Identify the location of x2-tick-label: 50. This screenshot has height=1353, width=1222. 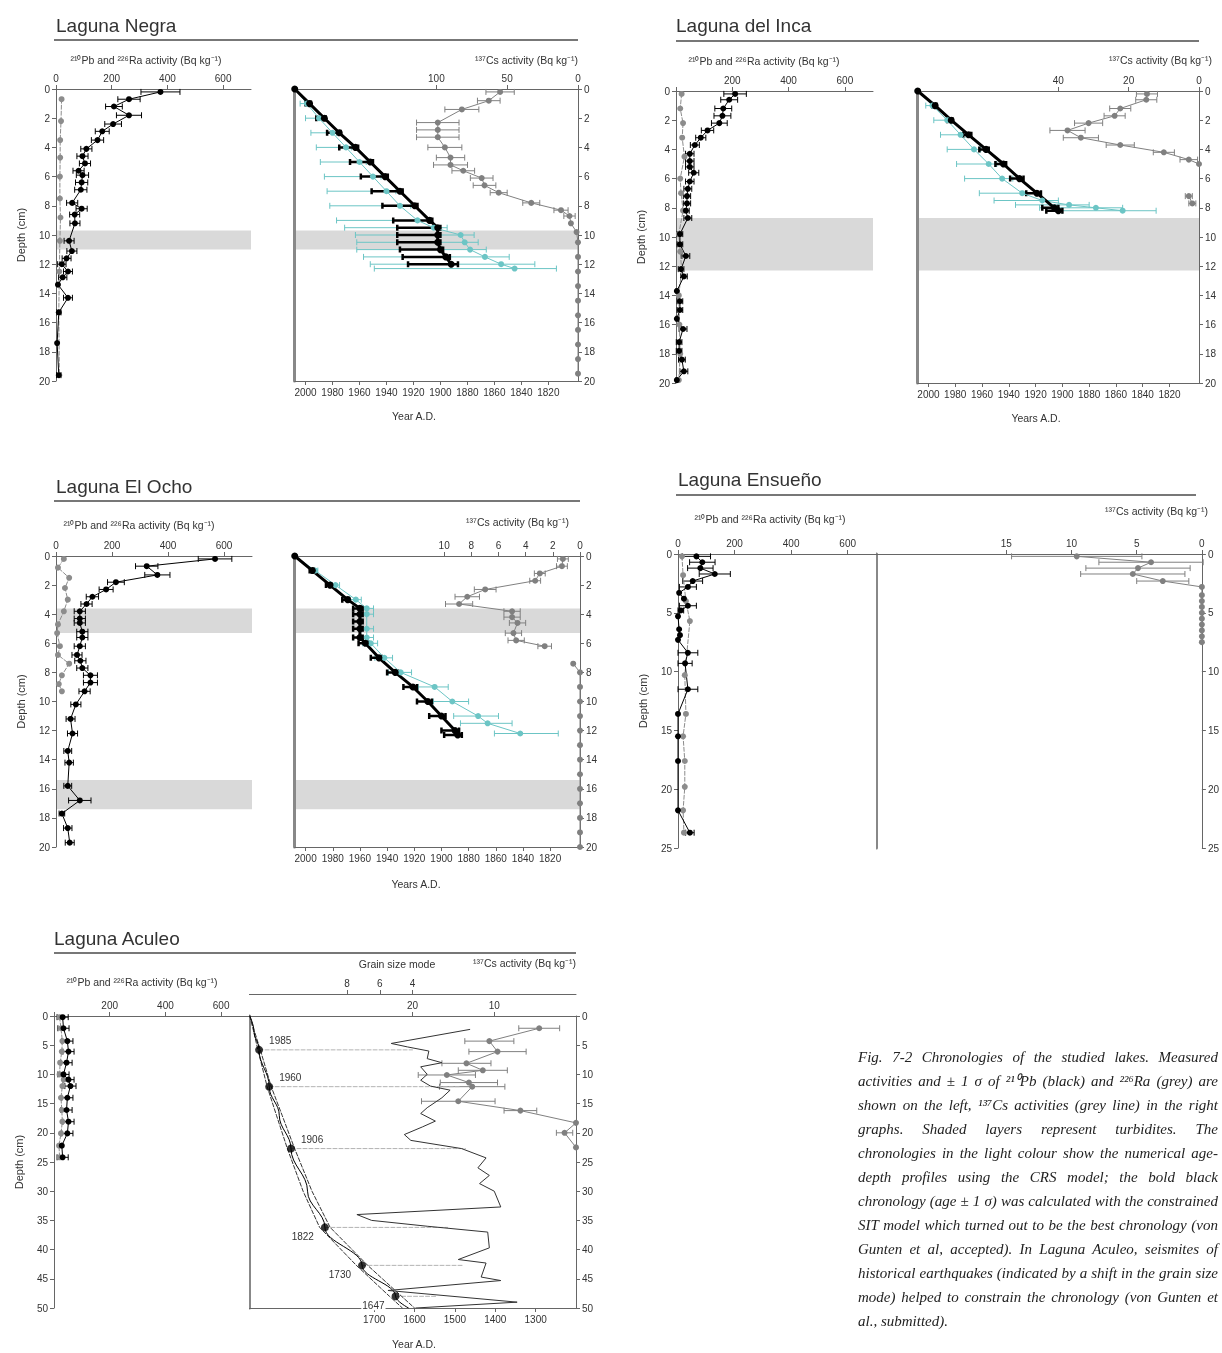
(507, 78).